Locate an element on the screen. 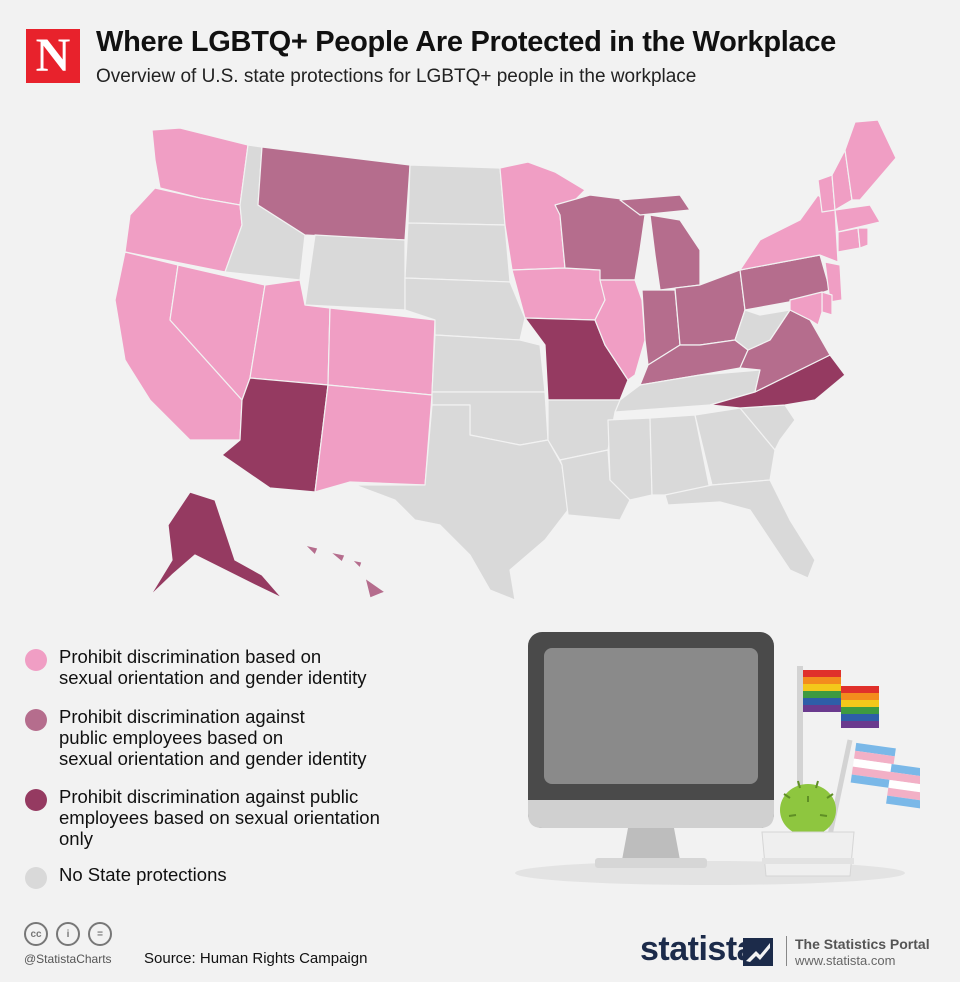 The width and height of the screenshot is (960, 982). twitter-handle: @StatistaCharts is located at coordinates (68, 959).